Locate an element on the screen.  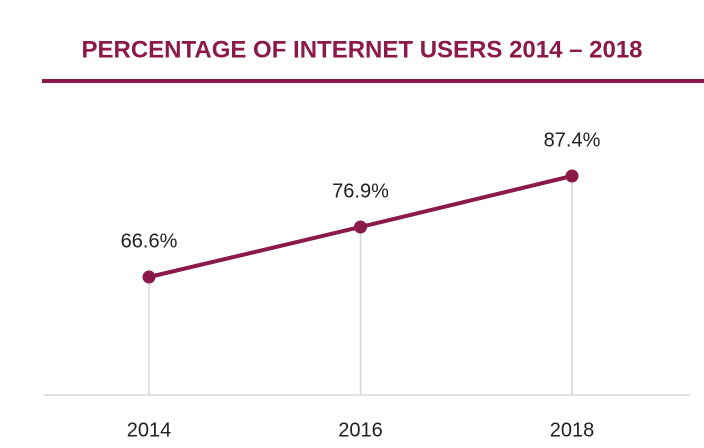
chart-title: PERCENTAGE OF INTERNET USERS 2014 – 2018 is located at coordinates (361, 49).